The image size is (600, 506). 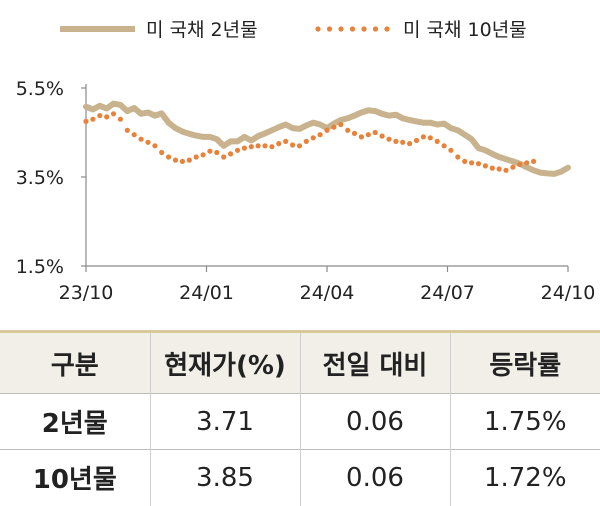 I want to click on x-tick-label: 23/10, so click(x=86, y=293).